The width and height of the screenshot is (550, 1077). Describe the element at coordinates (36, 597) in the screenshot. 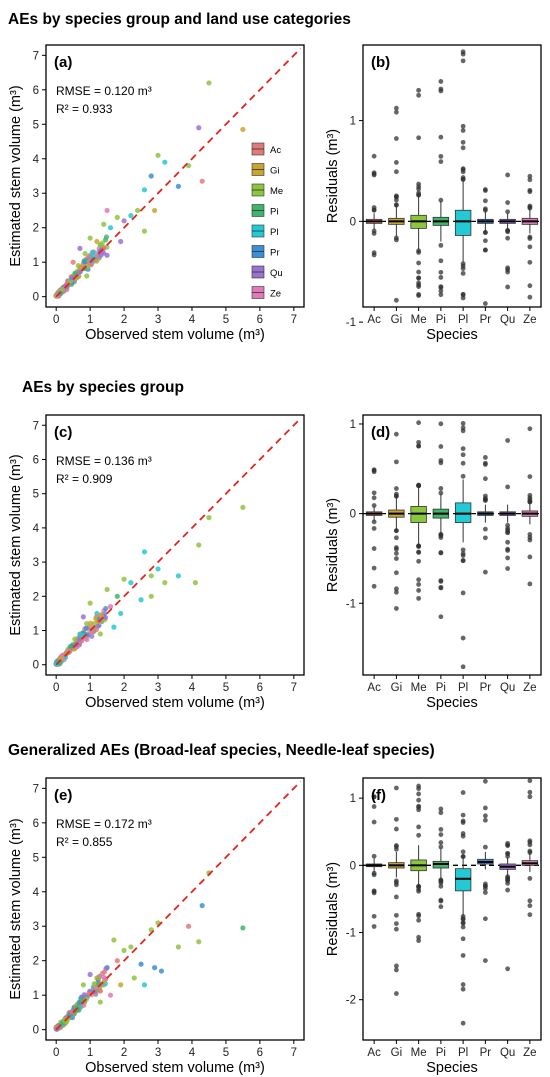

I see `y-tick-label: 2` at that location.